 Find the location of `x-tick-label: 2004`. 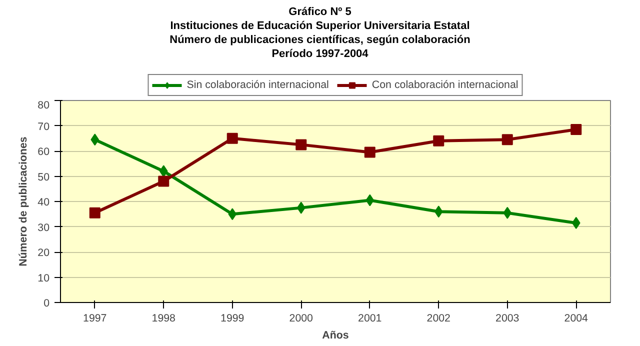

x-tick-label: 2004 is located at coordinates (576, 318).